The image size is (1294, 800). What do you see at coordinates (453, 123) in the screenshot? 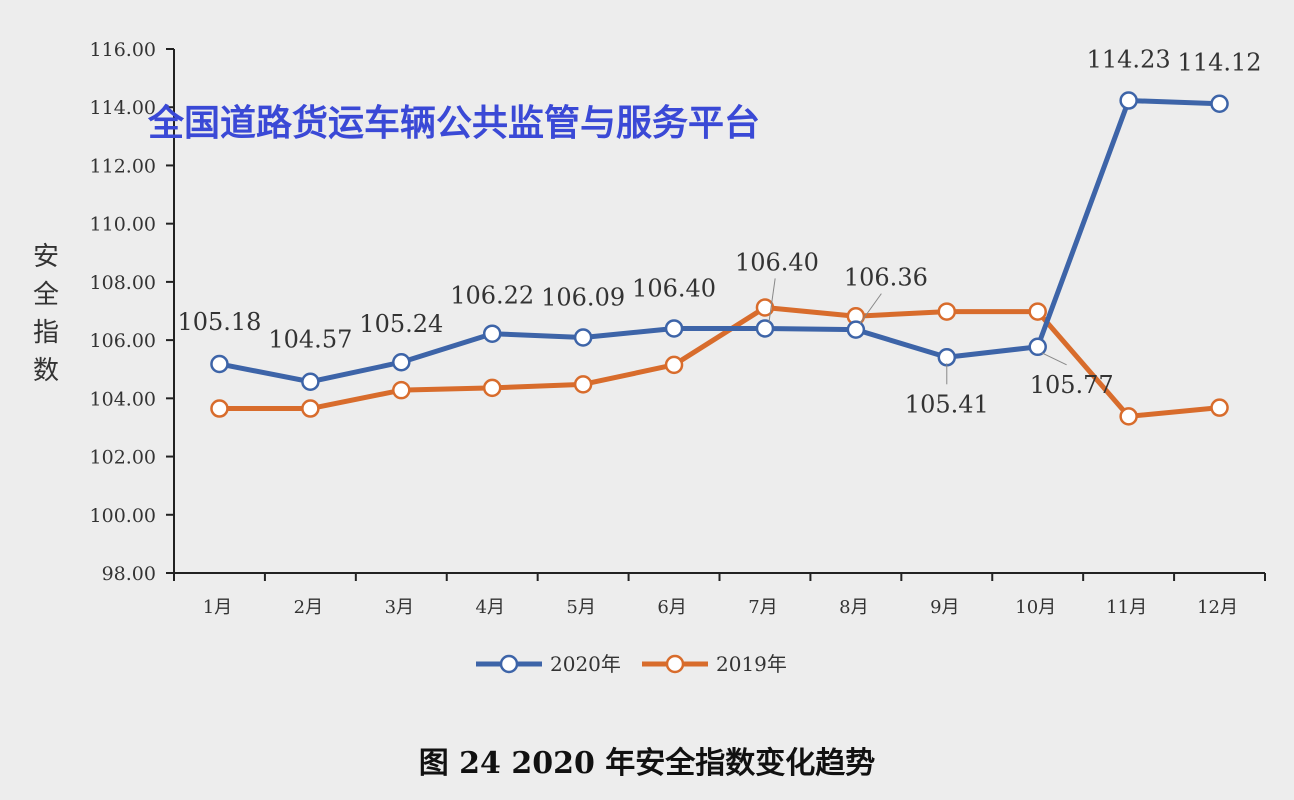
I see `watermark-text: 全国道路货运车辆公共监管与服务平台` at bounding box center [453, 123].